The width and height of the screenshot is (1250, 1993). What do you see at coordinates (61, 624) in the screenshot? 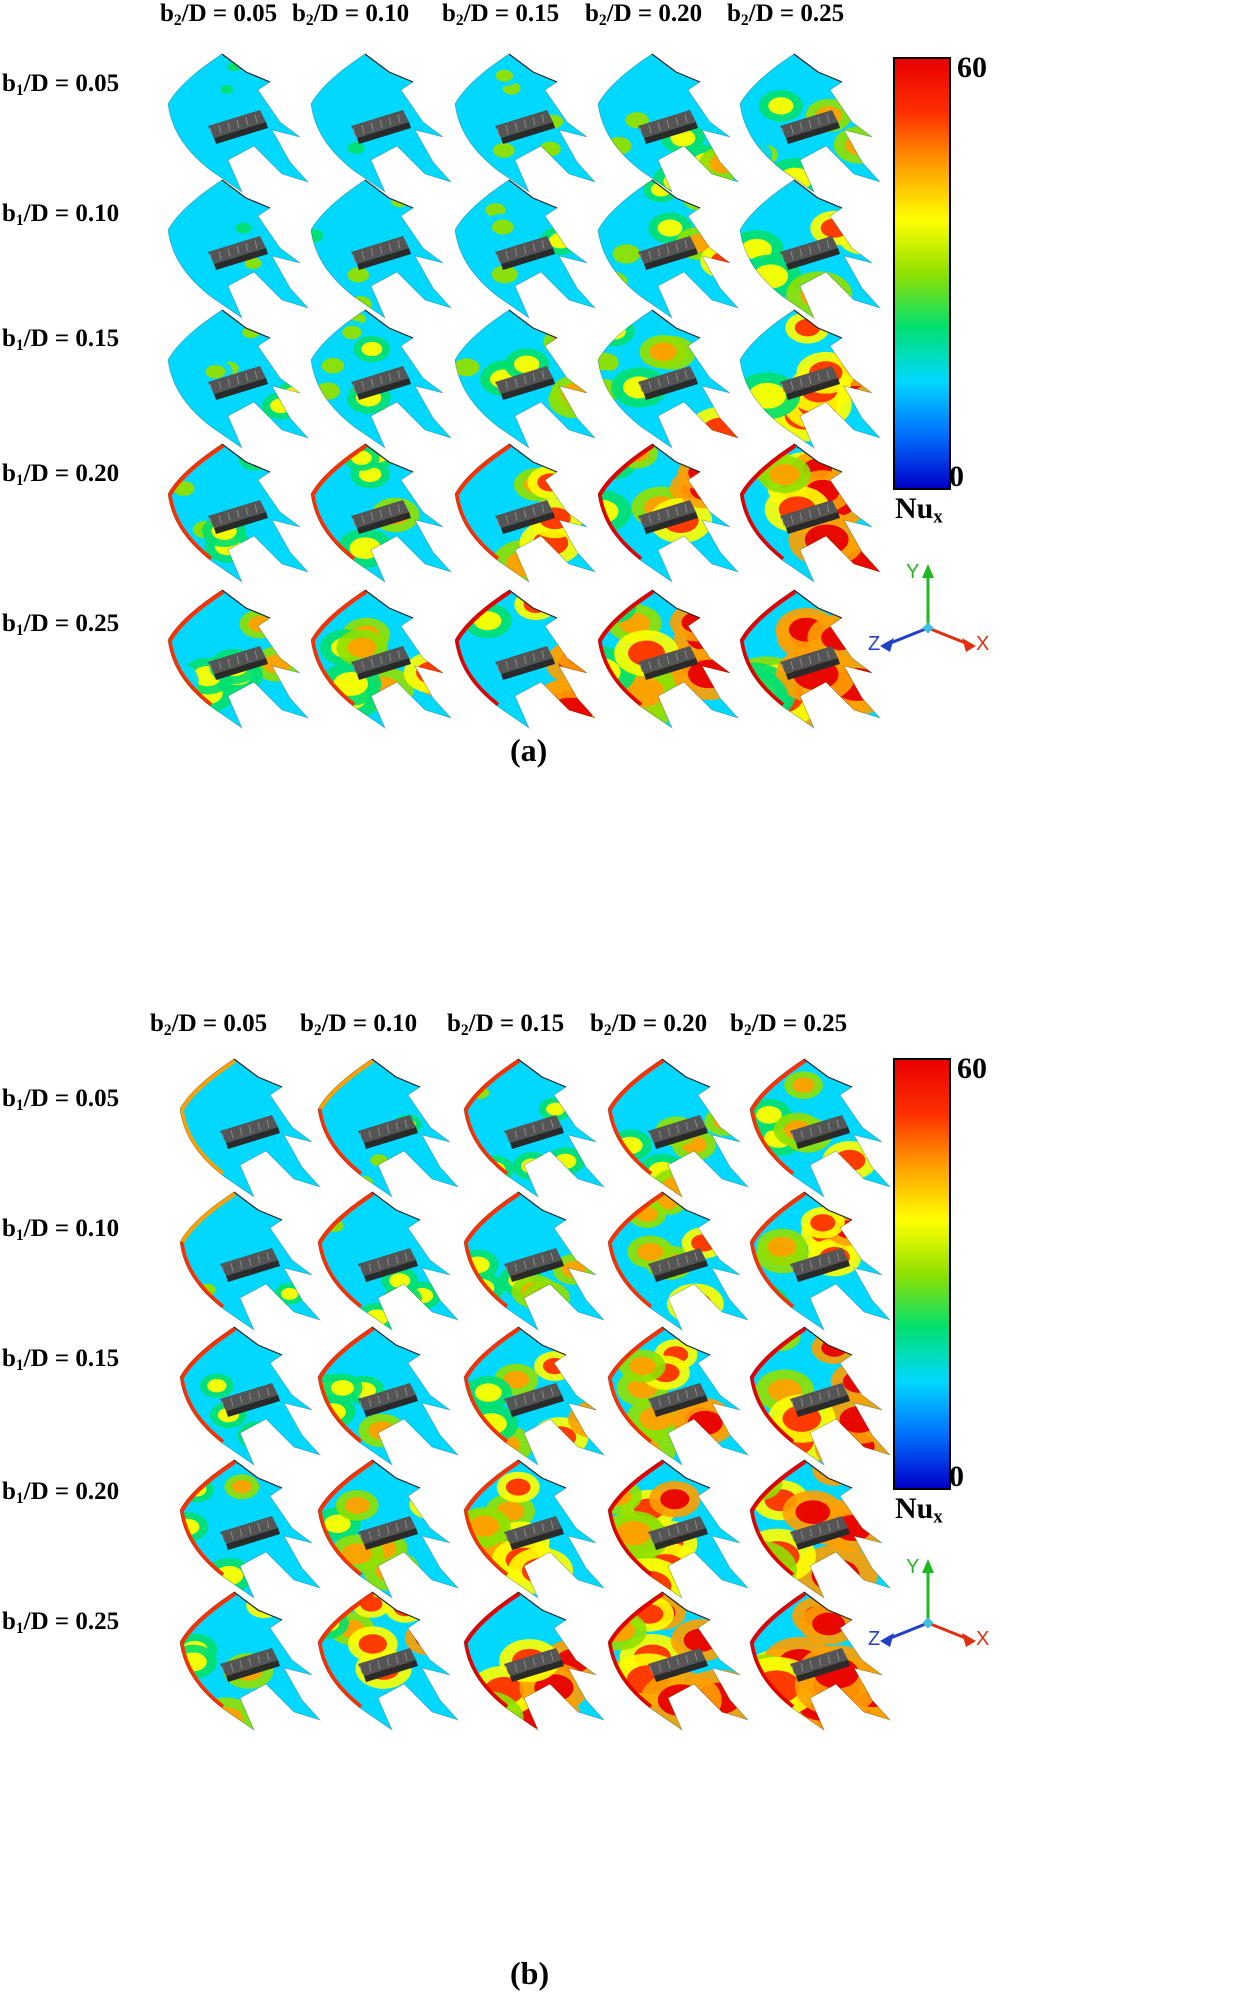
I see `row-label: b1/D = 0.25` at bounding box center [61, 624].